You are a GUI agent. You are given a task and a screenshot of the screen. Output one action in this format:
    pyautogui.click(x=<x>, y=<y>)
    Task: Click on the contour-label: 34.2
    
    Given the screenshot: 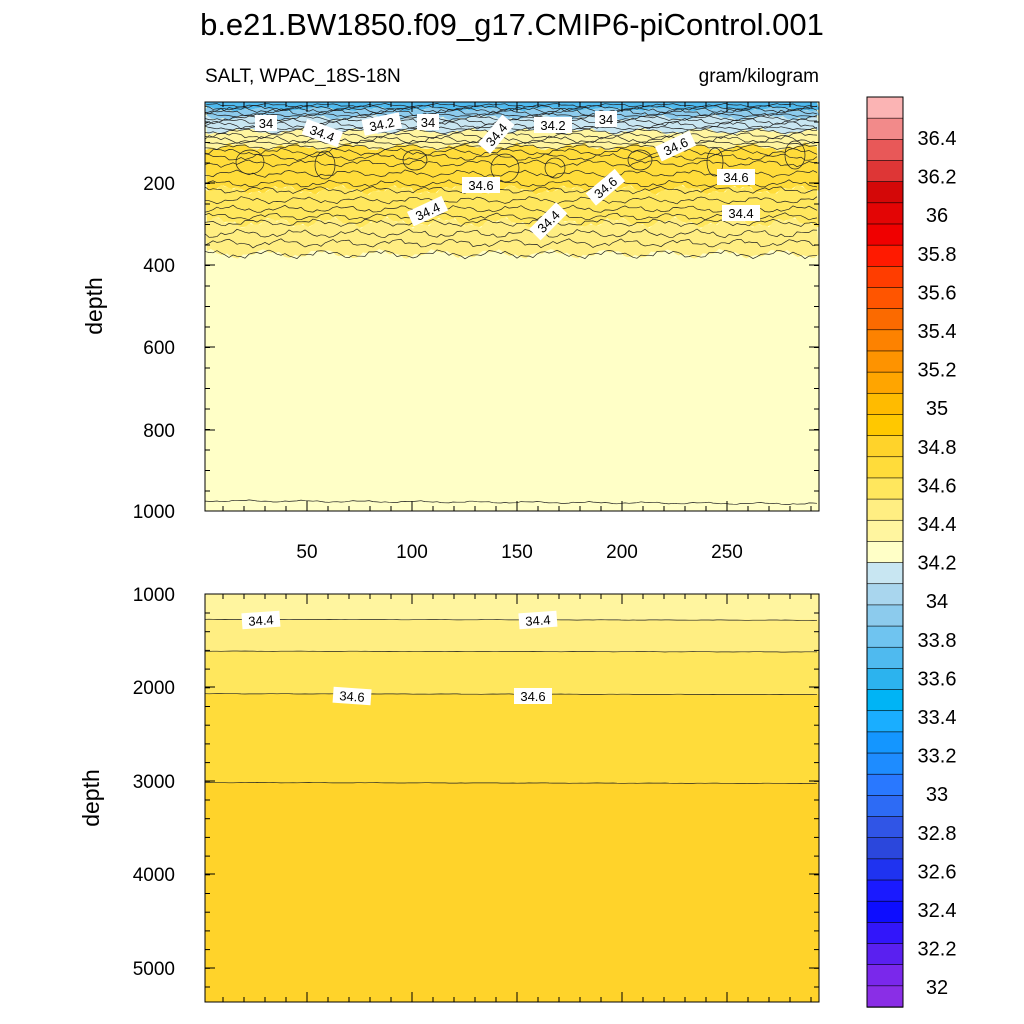 What is the action you would take?
    pyautogui.click(x=382, y=124)
    